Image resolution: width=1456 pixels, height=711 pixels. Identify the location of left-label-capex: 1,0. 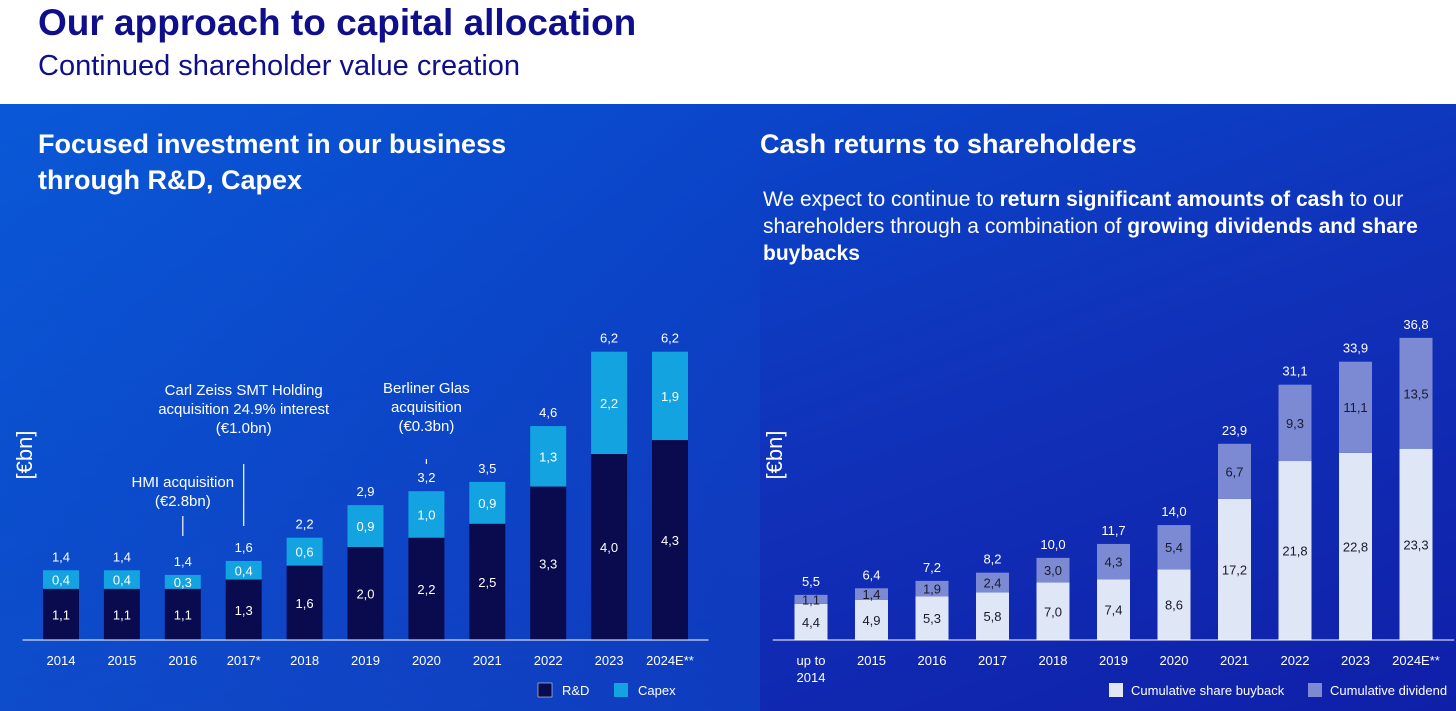
(426, 514).